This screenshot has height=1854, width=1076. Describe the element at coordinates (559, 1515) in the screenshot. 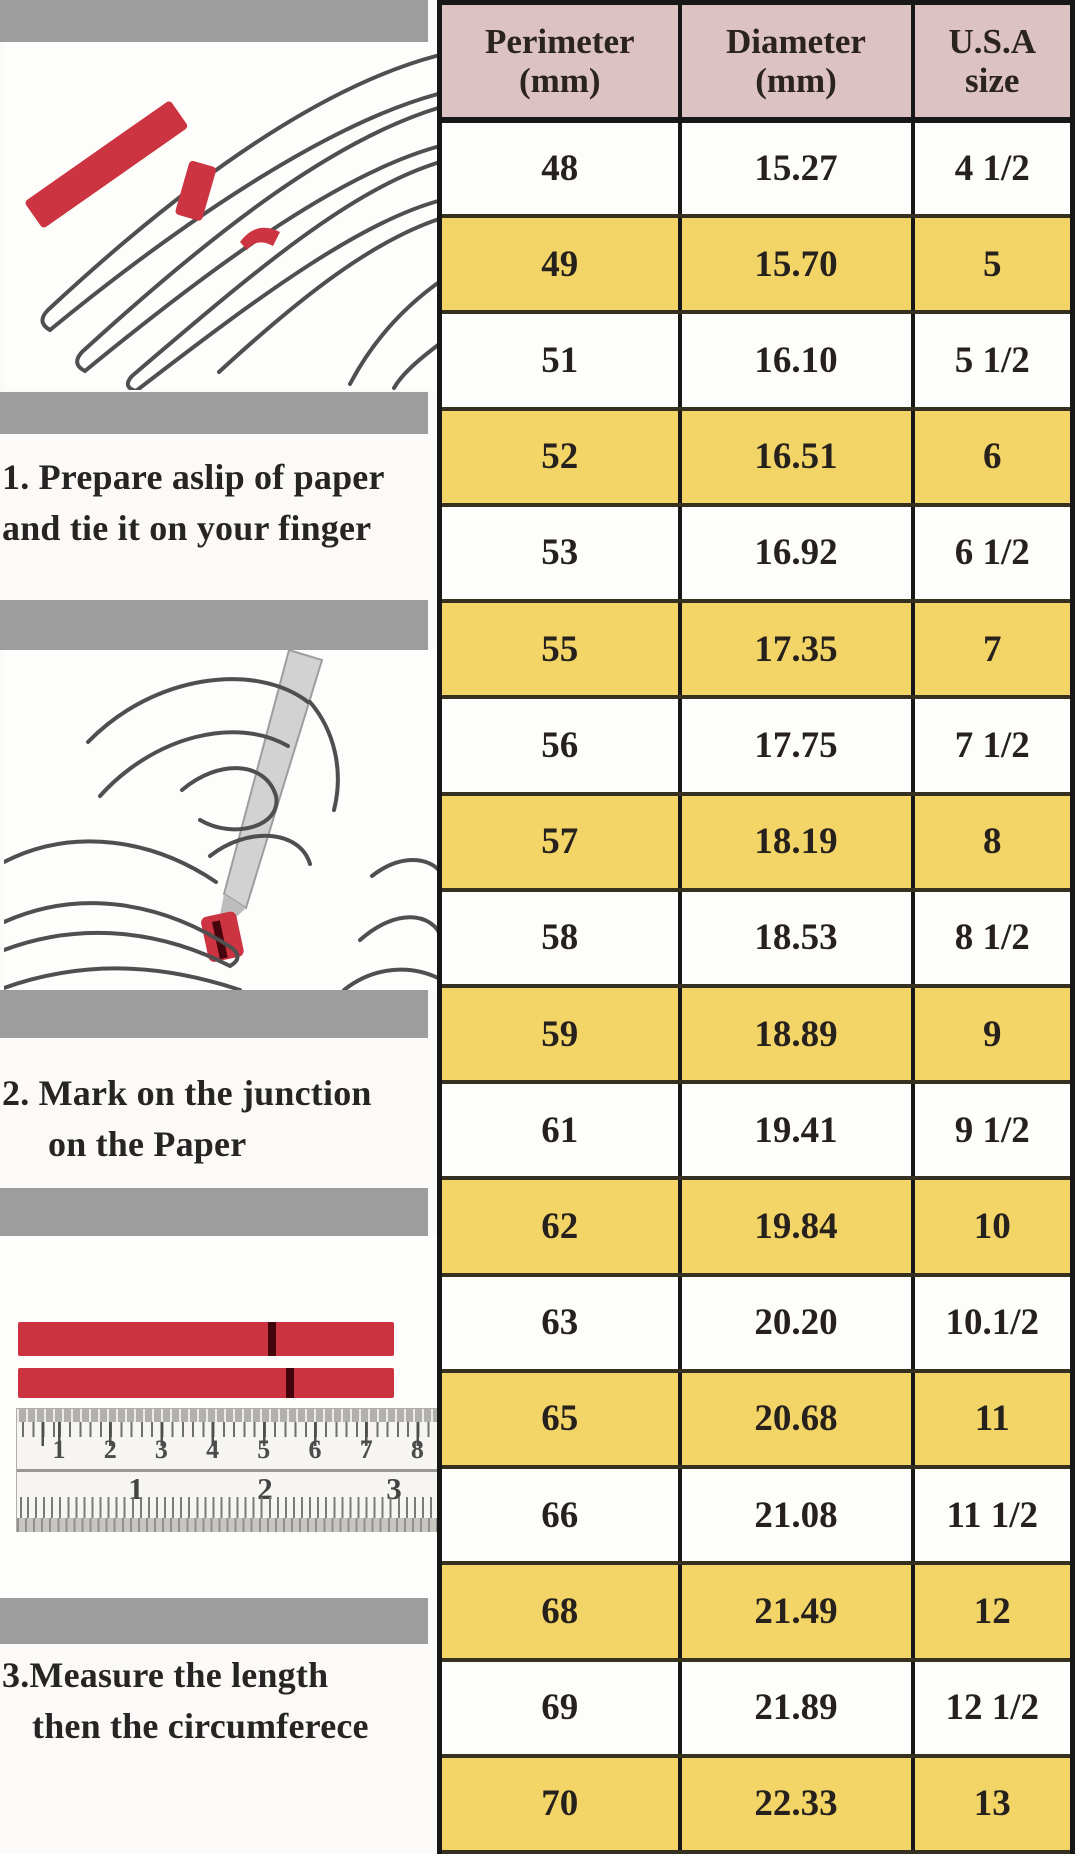

I see `perimeter-cell: 66` at that location.